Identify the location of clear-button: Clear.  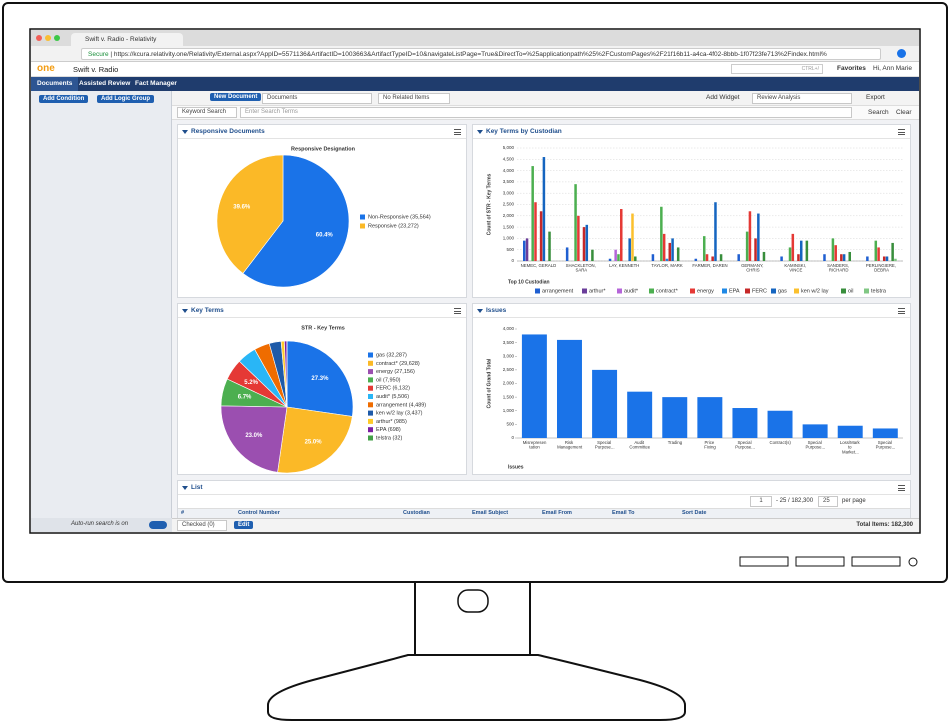
(904, 112).